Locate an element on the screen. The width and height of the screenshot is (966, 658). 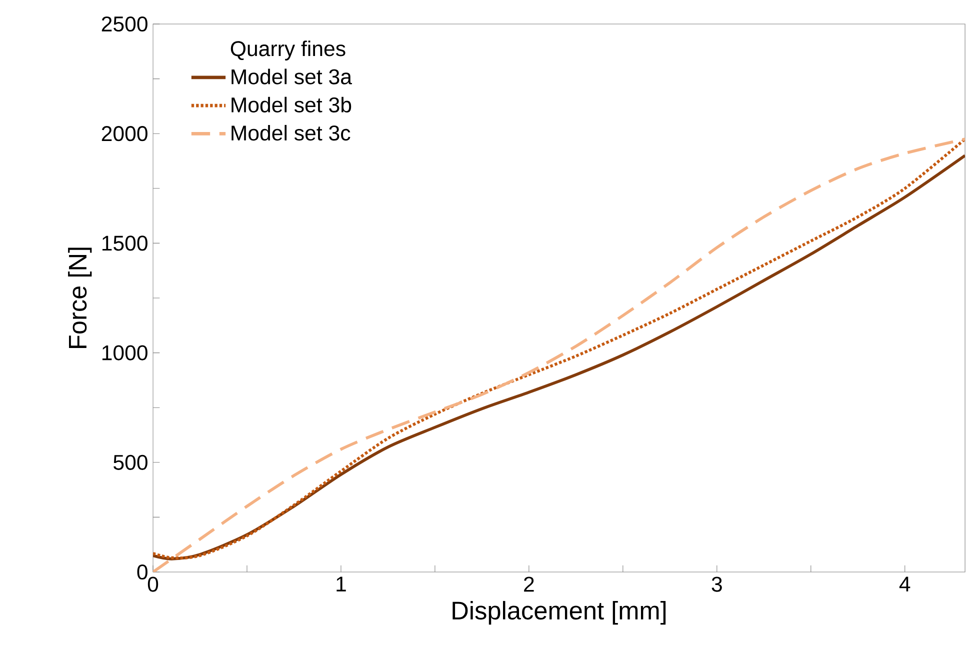
x-tick-label: 4 is located at coordinates (904, 584).